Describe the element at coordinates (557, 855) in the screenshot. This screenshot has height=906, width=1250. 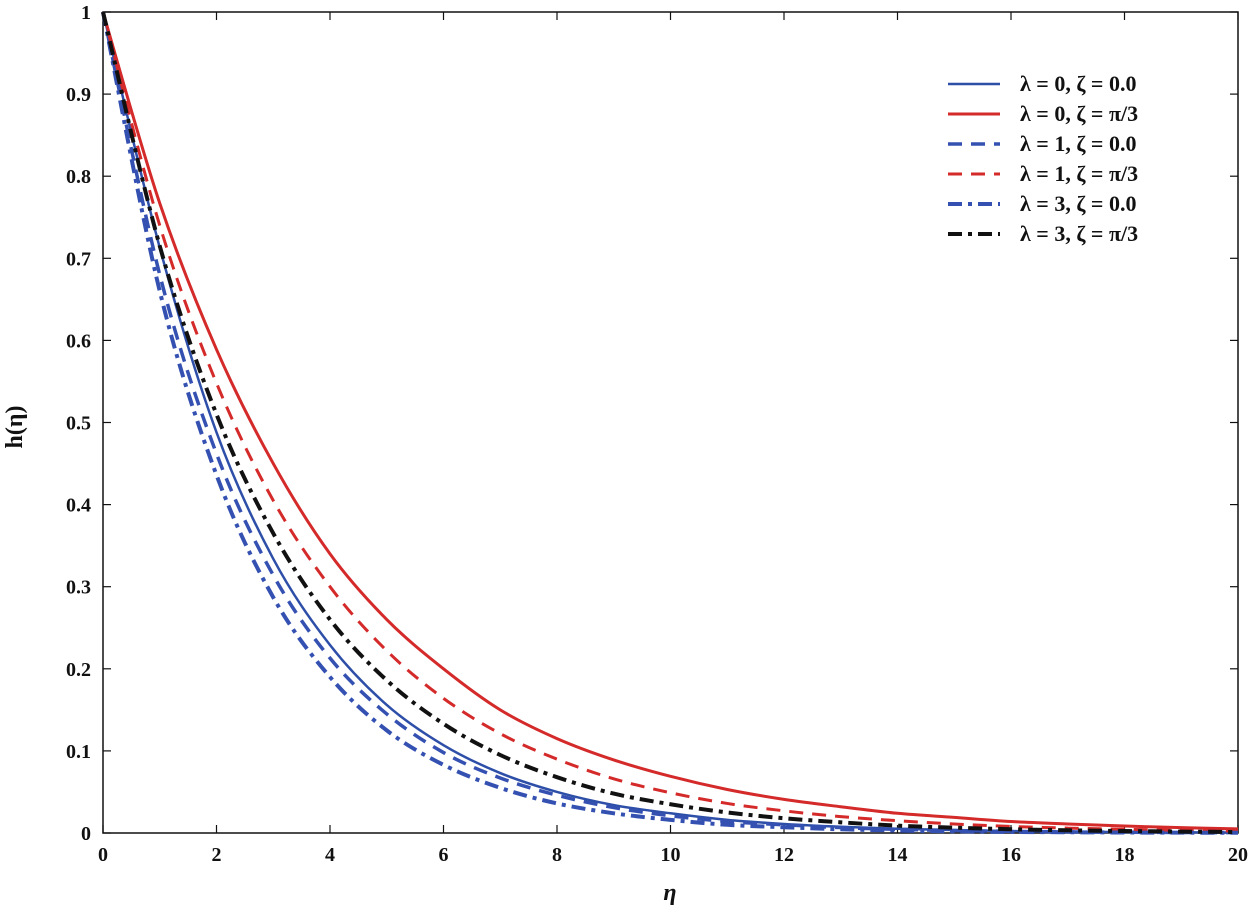
I see `x-tick-label: 8` at that location.